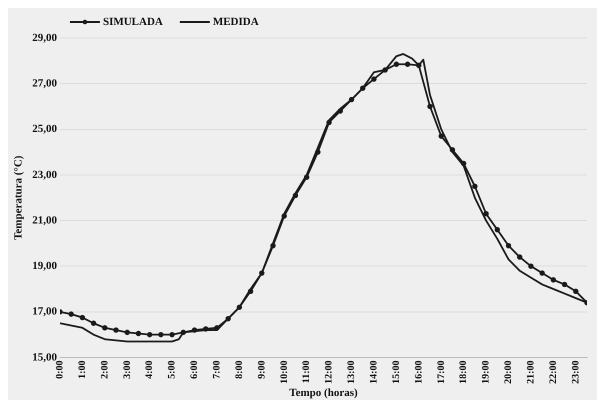 This screenshot has width=605, height=408. Describe the element at coordinates (45, 220) in the screenshot. I see `y-tick-label: 21,00` at that location.